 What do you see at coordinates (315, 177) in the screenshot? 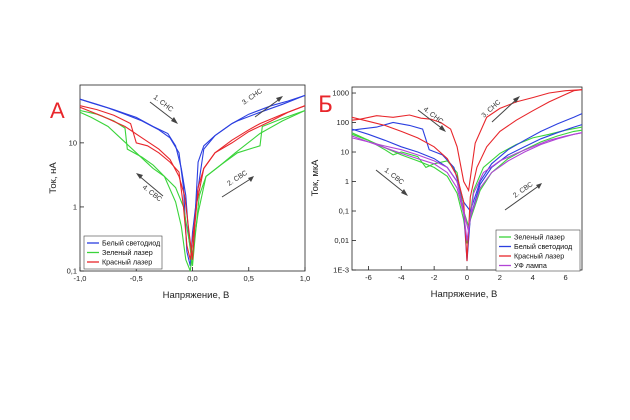
I see `y-axis-label-b: Ток, мкА` at bounding box center [315, 177].